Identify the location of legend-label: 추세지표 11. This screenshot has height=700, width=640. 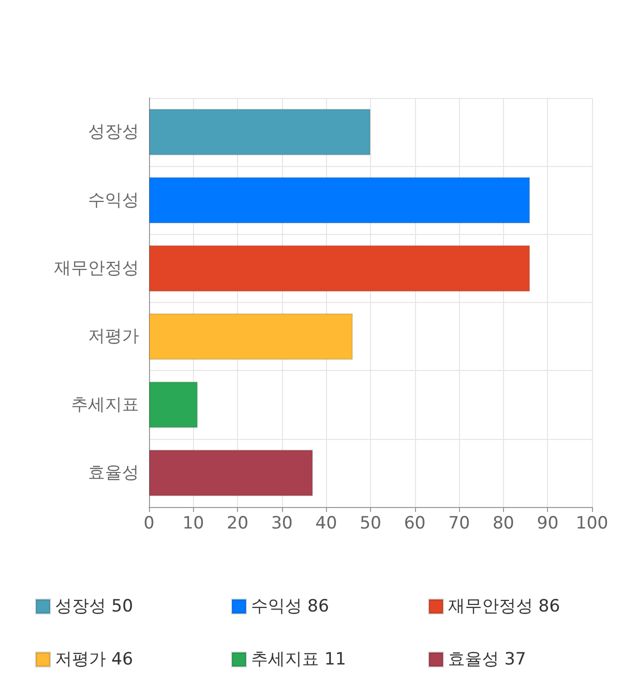
(298, 660).